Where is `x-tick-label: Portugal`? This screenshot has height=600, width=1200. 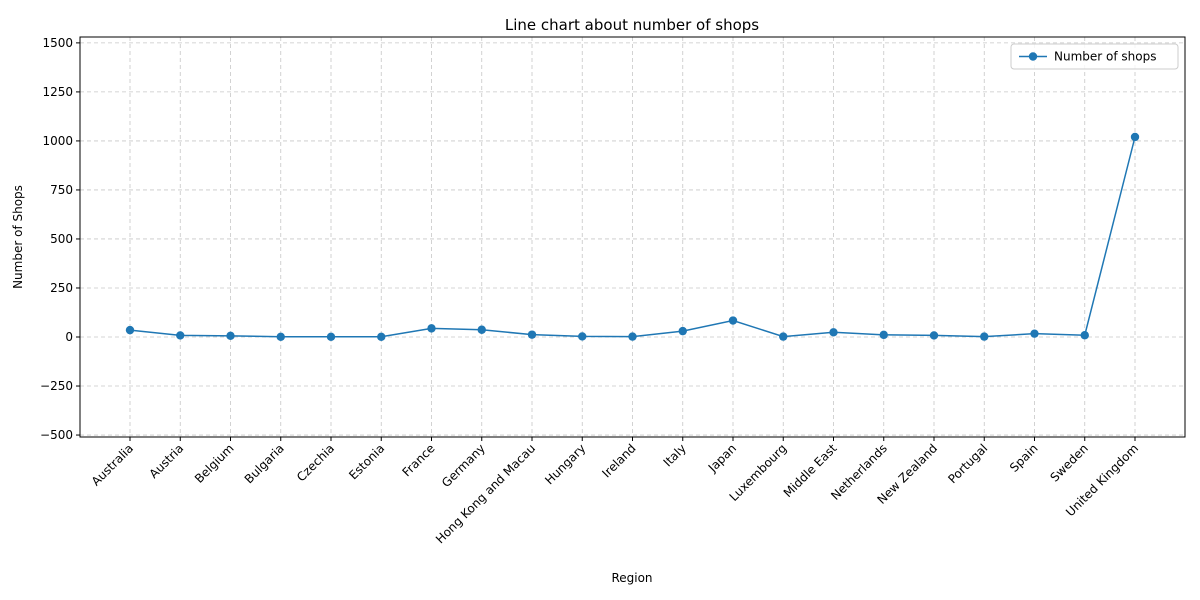
x-tick-label: Portugal is located at coordinates (967, 463).